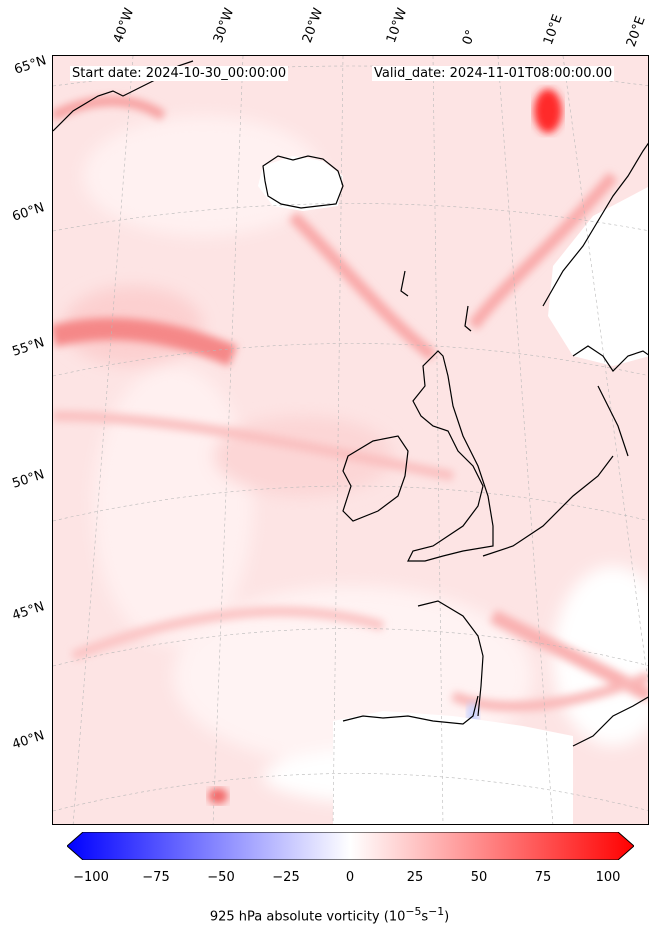 Image resolution: width=659 pixels, height=936 pixels. I want to click on colorbar-title-text: 925 hPa absolute vorticity (10, so click(307, 917).